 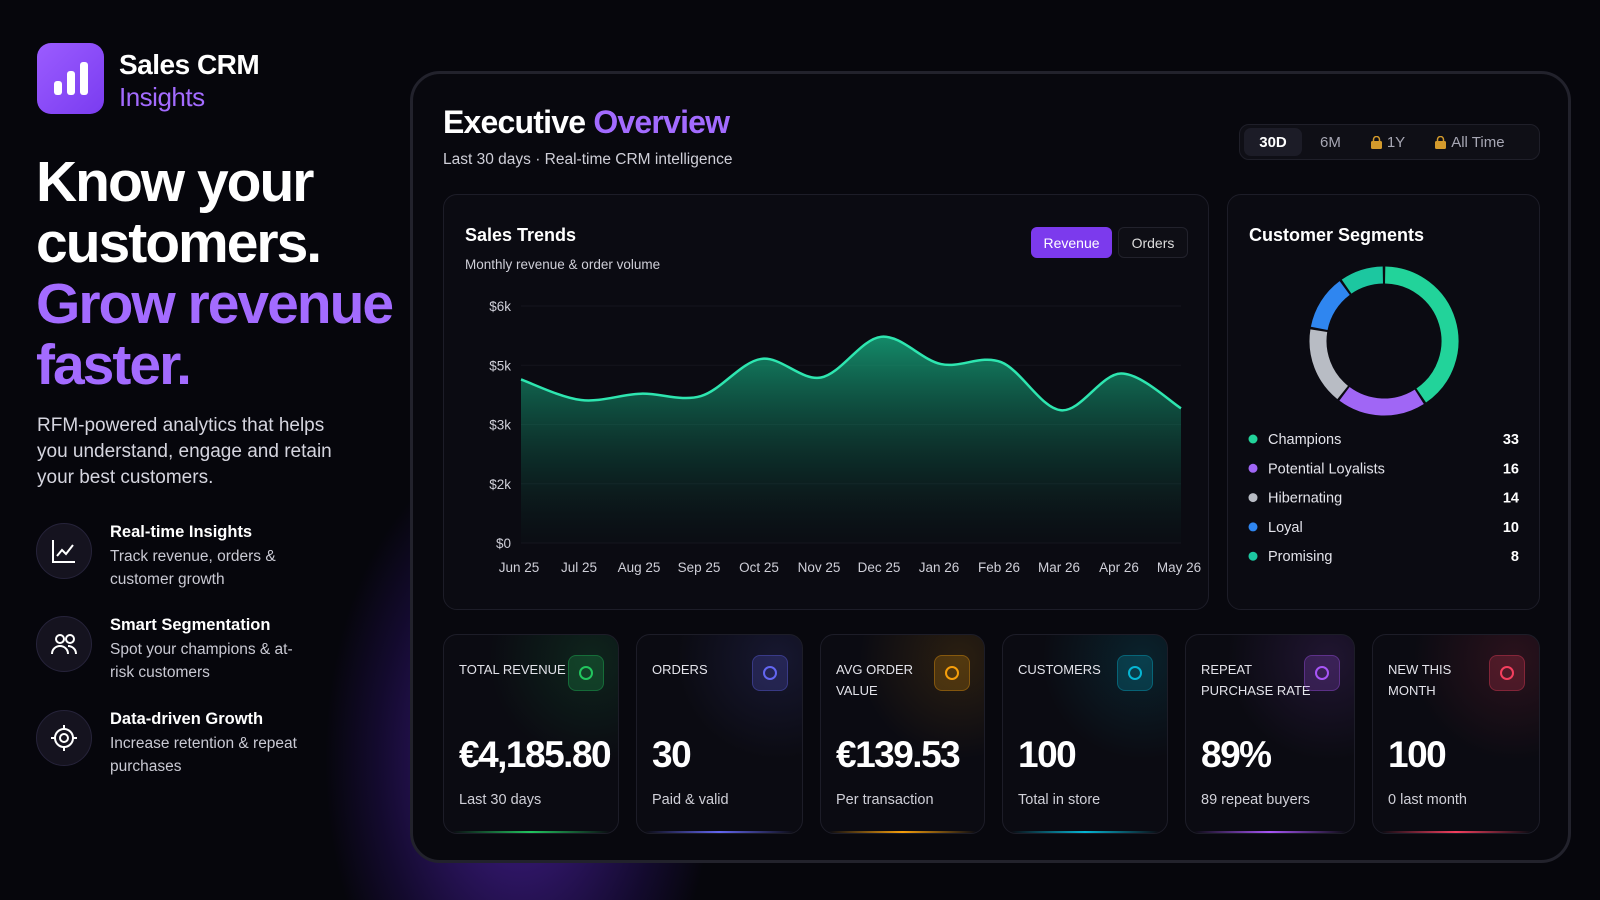 What do you see at coordinates (672, 754) in the screenshot?
I see `kpi-value: 30` at bounding box center [672, 754].